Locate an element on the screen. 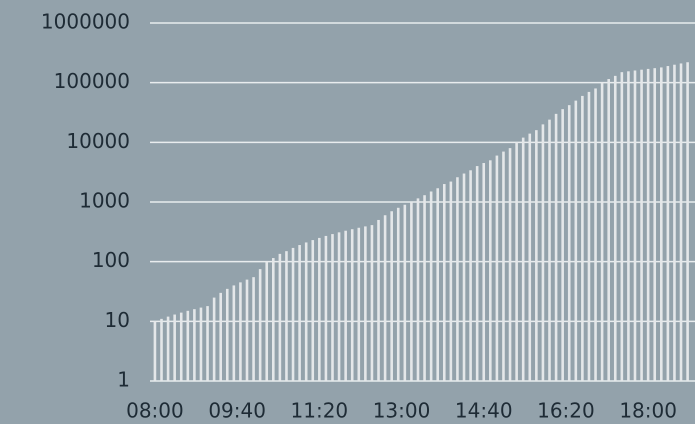  y-tick-label: 10 is located at coordinates (117, 320).